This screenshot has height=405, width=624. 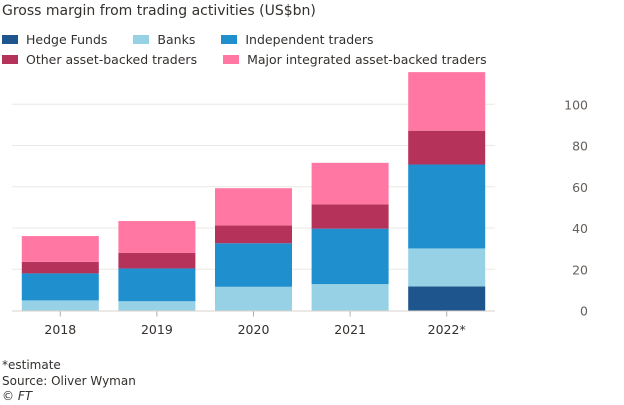 I want to click on legend-label: Other asset-backed traders, so click(x=112, y=59).